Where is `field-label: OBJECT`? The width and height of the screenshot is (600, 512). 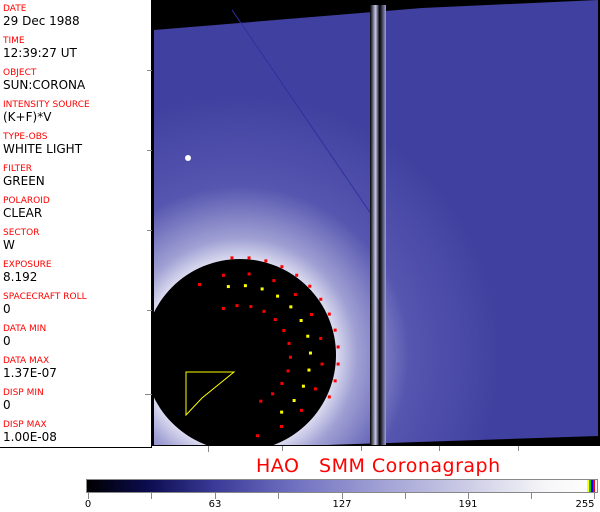 field-label: OBJECT is located at coordinates (20, 73).